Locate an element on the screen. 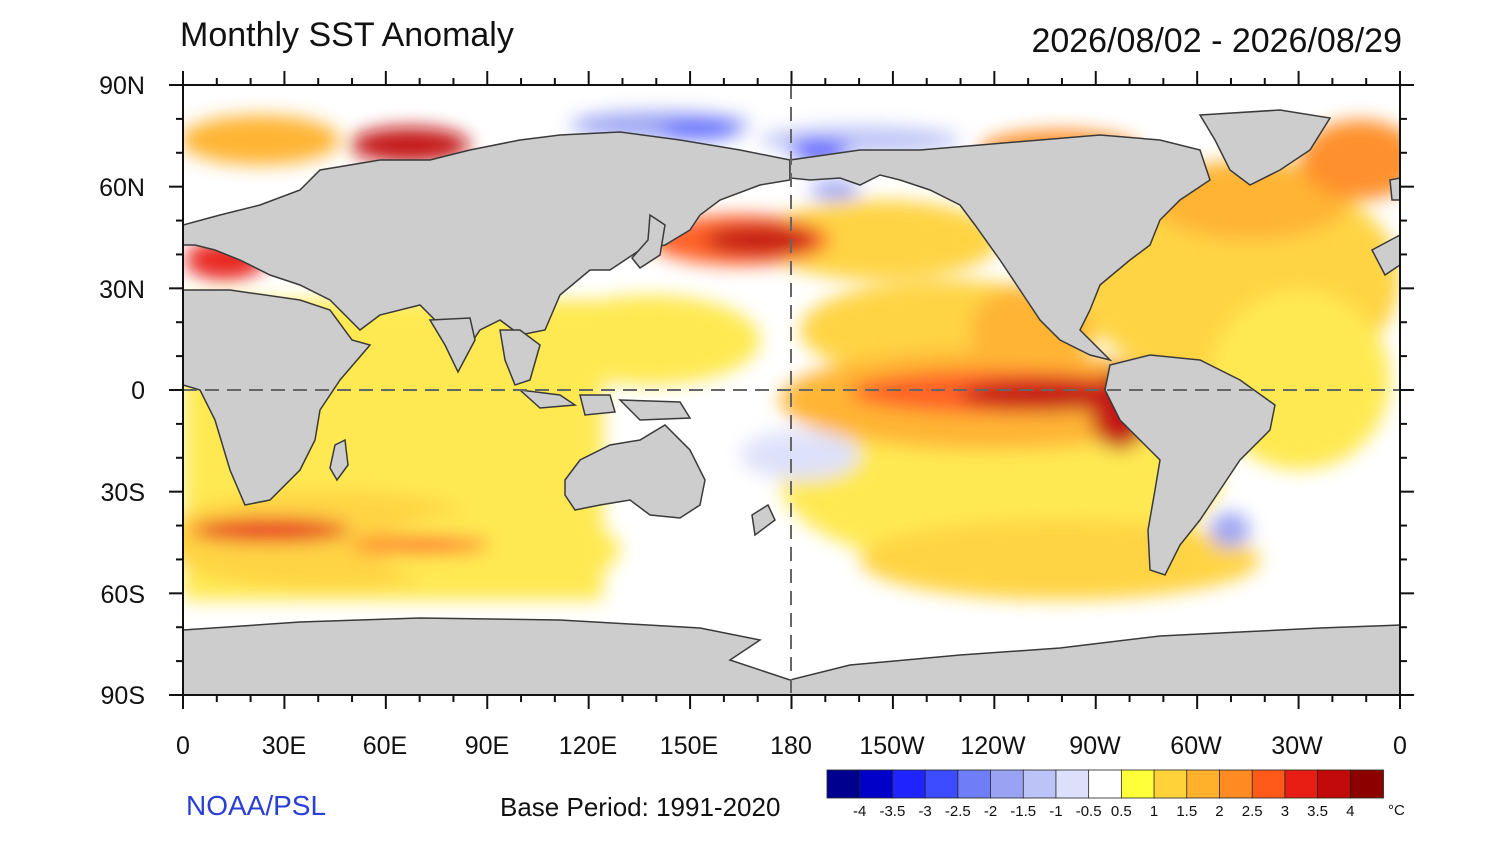  lat-label-90s: 90S is located at coordinates (122, 696).